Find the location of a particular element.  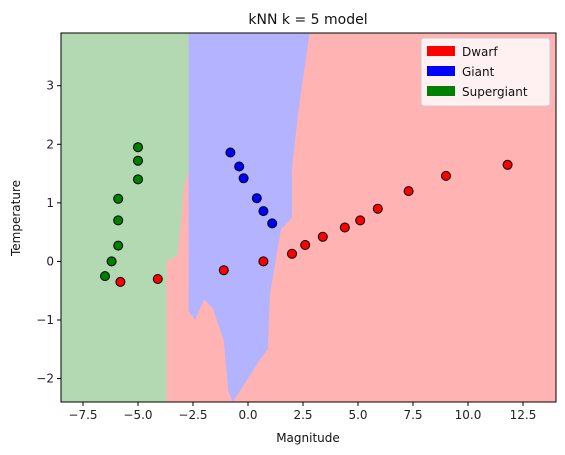

legend-label-giant: Giant is located at coordinates (478, 72).